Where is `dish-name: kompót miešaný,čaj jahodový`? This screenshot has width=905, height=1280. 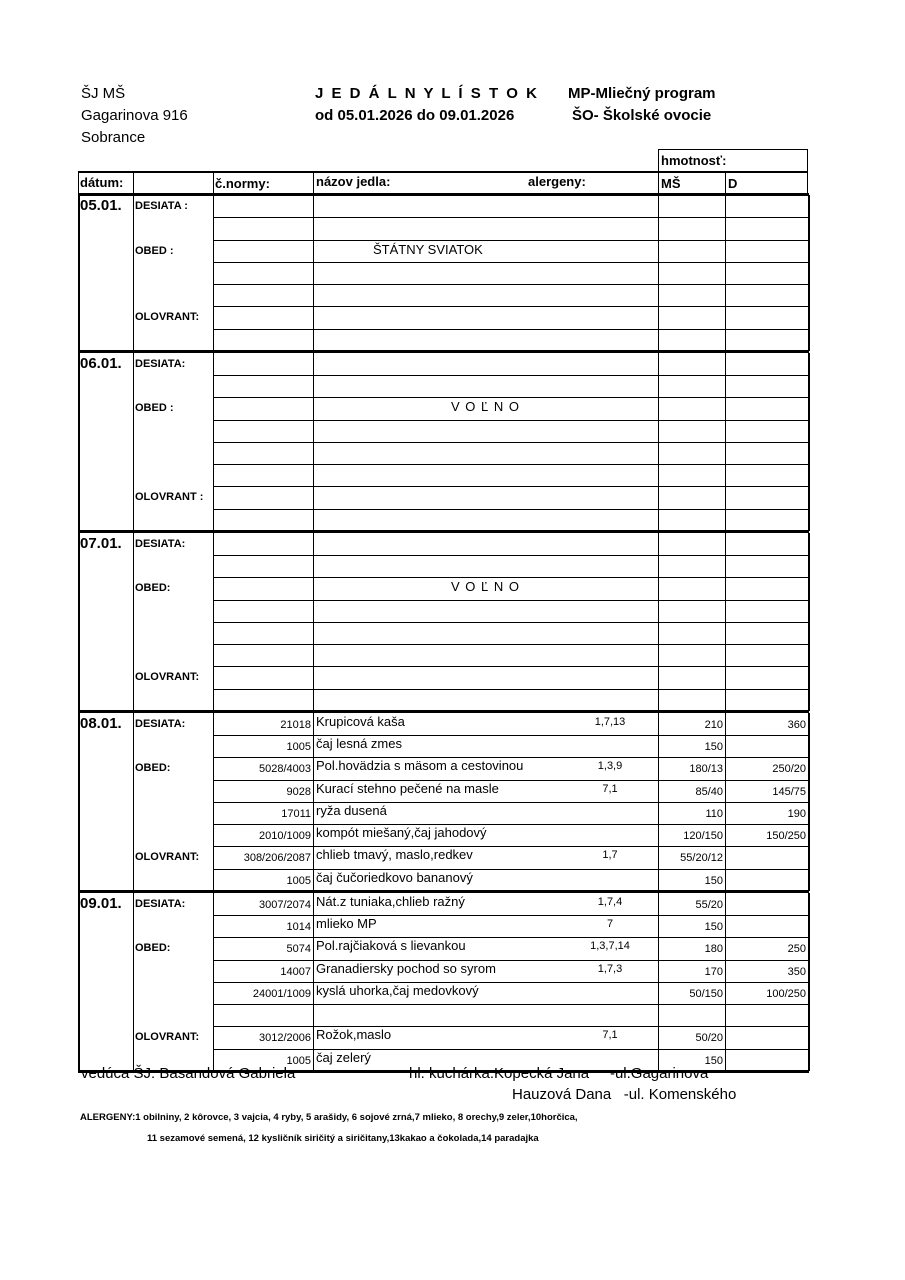 dish-name: kompót miešaný,čaj jahodový is located at coordinates (401, 832).